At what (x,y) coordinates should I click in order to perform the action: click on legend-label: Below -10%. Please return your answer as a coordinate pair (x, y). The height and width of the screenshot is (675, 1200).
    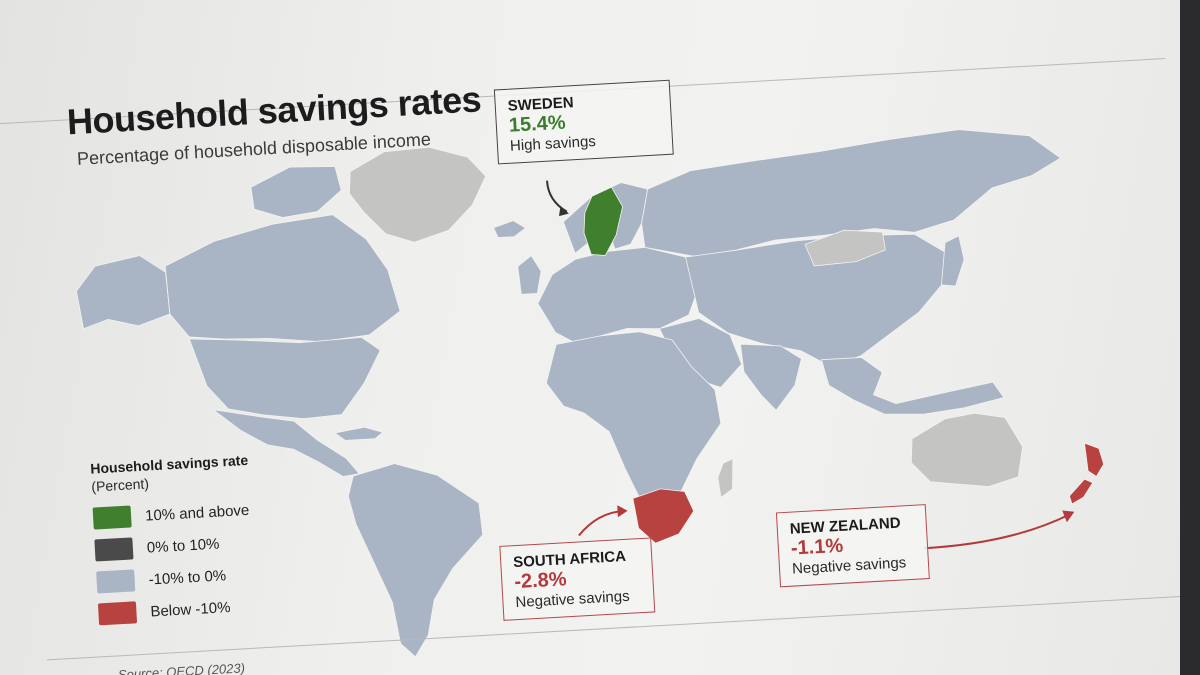
    Looking at the image, I should click on (190, 609).